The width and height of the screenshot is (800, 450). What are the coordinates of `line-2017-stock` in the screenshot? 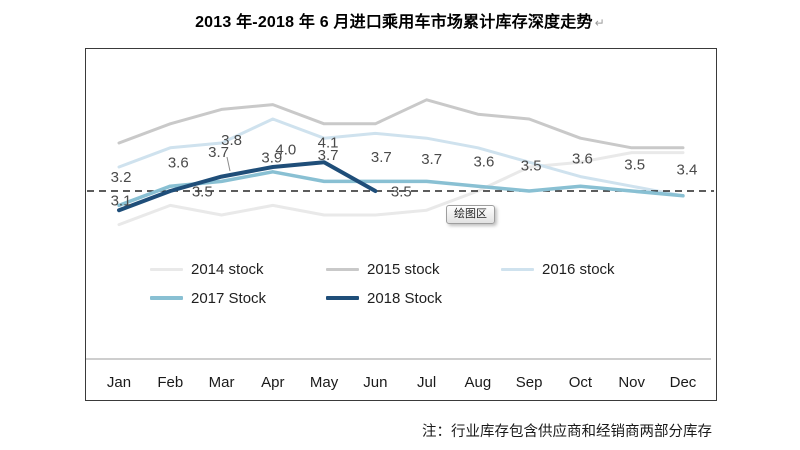 It's located at (401, 189).